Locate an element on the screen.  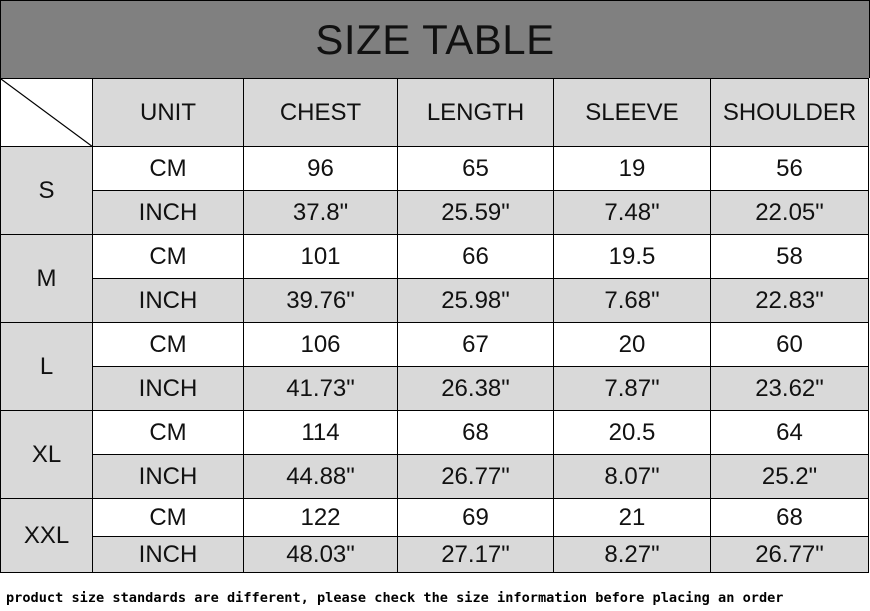
value-cell-shoulder: 68 is located at coordinates (789, 517).